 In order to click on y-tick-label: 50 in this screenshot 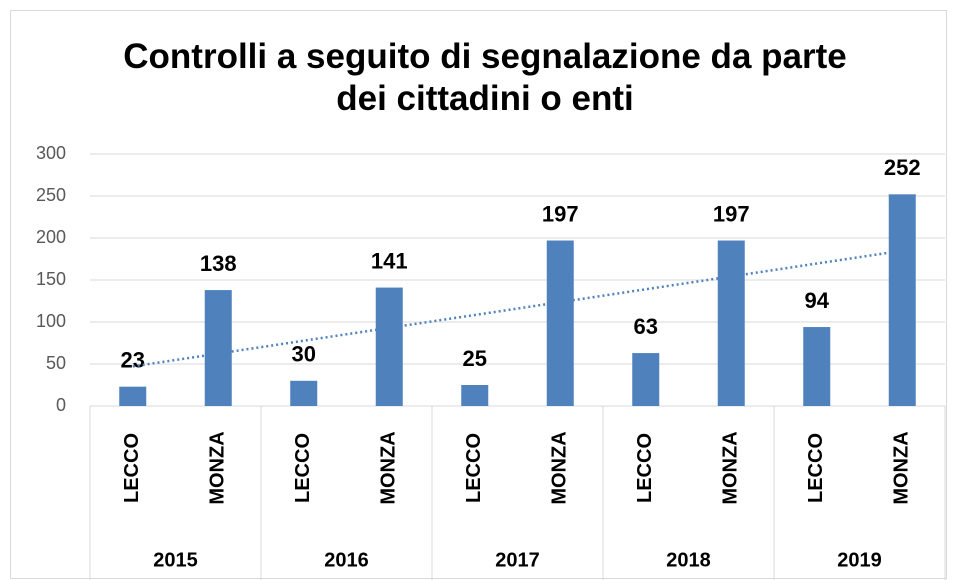, I will do `click(56, 363)`.